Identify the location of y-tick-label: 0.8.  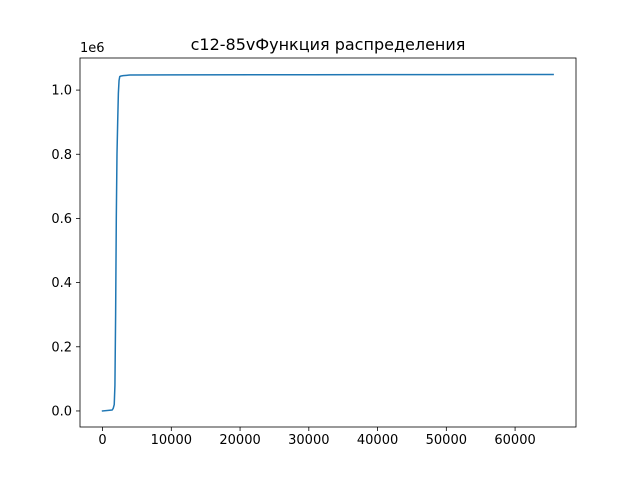
(61, 155).